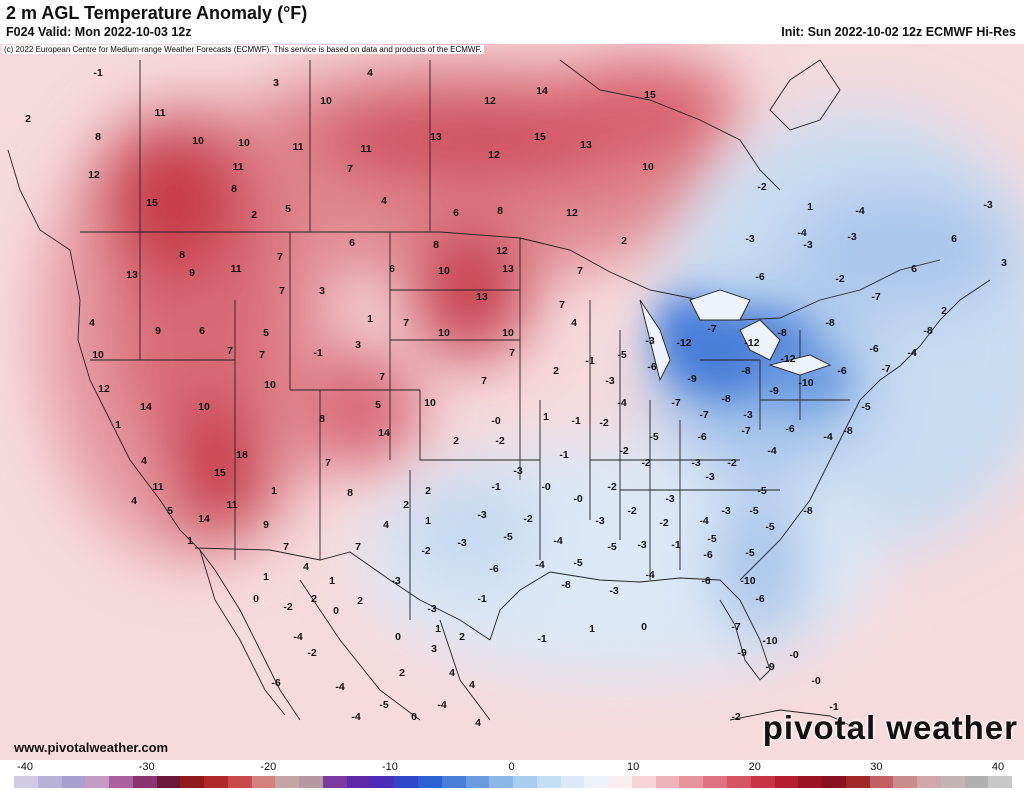  I want to click on anomaly-label: -1, so click(481, 599).